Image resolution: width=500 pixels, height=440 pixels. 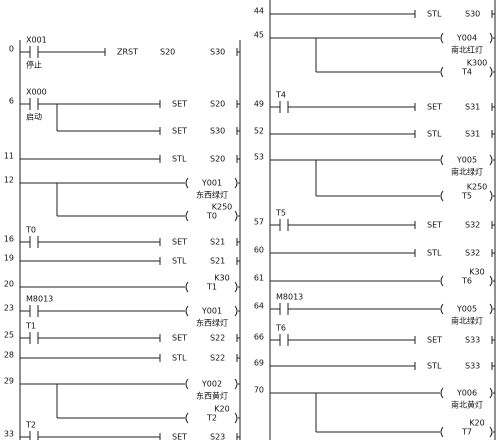 What do you see at coordinates (211, 384) in the screenshot?
I see `coil-name: Y002` at bounding box center [211, 384].